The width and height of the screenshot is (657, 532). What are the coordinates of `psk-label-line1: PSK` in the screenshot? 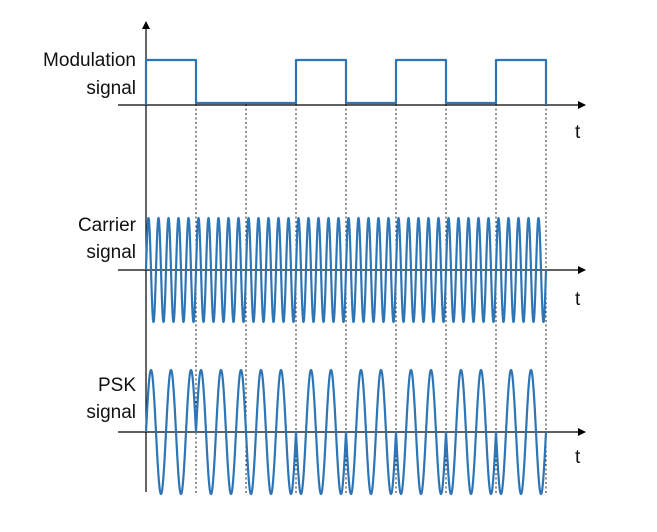 It's located at (117, 385).